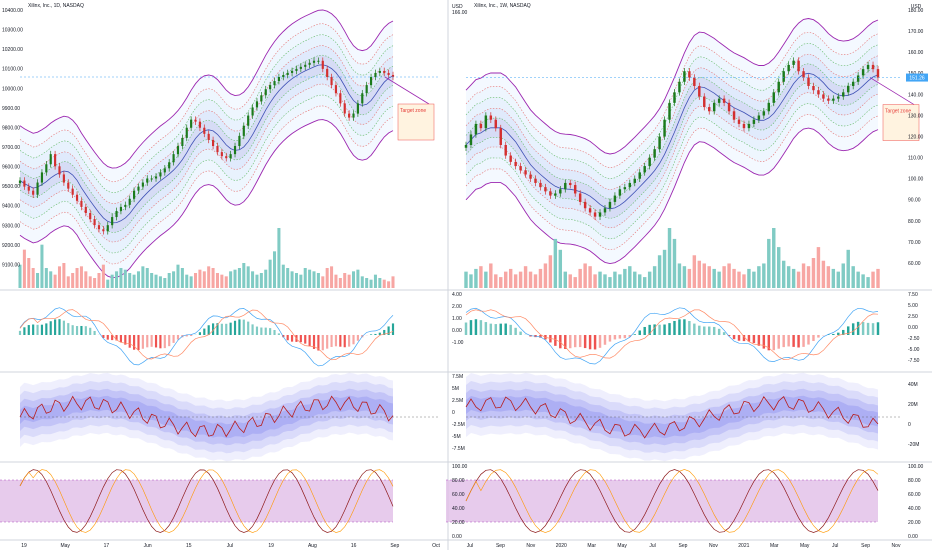 The width and height of the screenshot is (932, 550). Describe the element at coordinates (530, 546) in the screenshot. I see `time-tick: Nov` at that location.